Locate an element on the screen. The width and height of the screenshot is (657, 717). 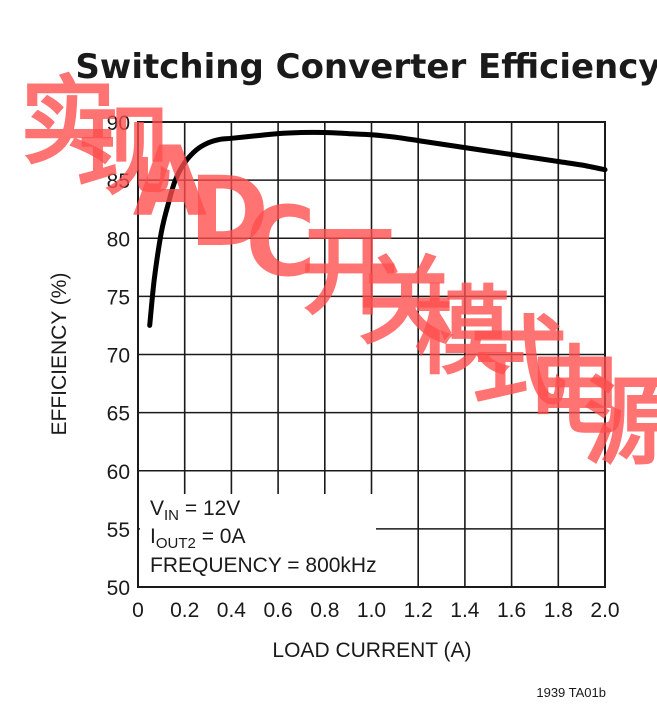
x-tick-label: 0.8 is located at coordinates (324, 610).